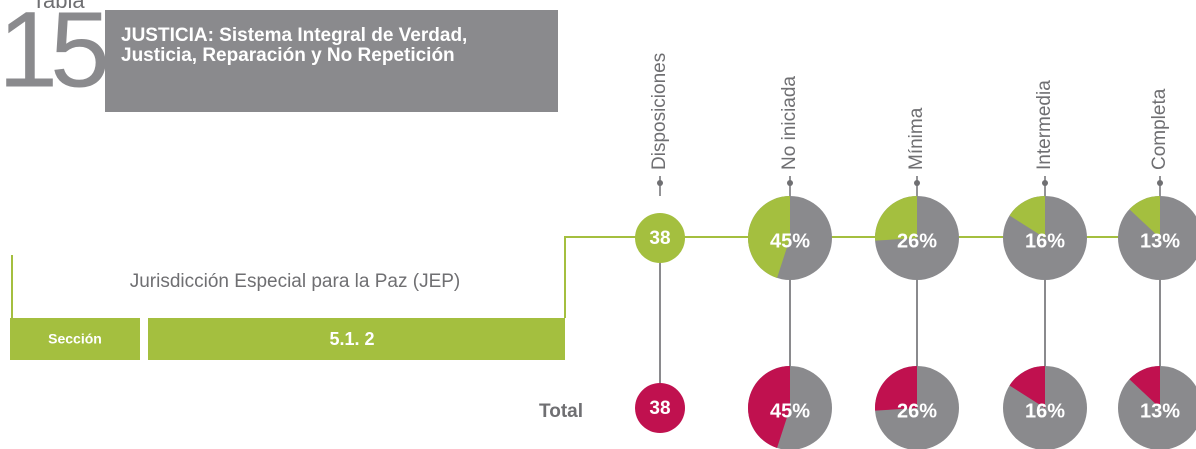 The width and height of the screenshot is (1196, 449). What do you see at coordinates (58, 6) in the screenshot?
I see `table-label: Tabla` at bounding box center [58, 6].